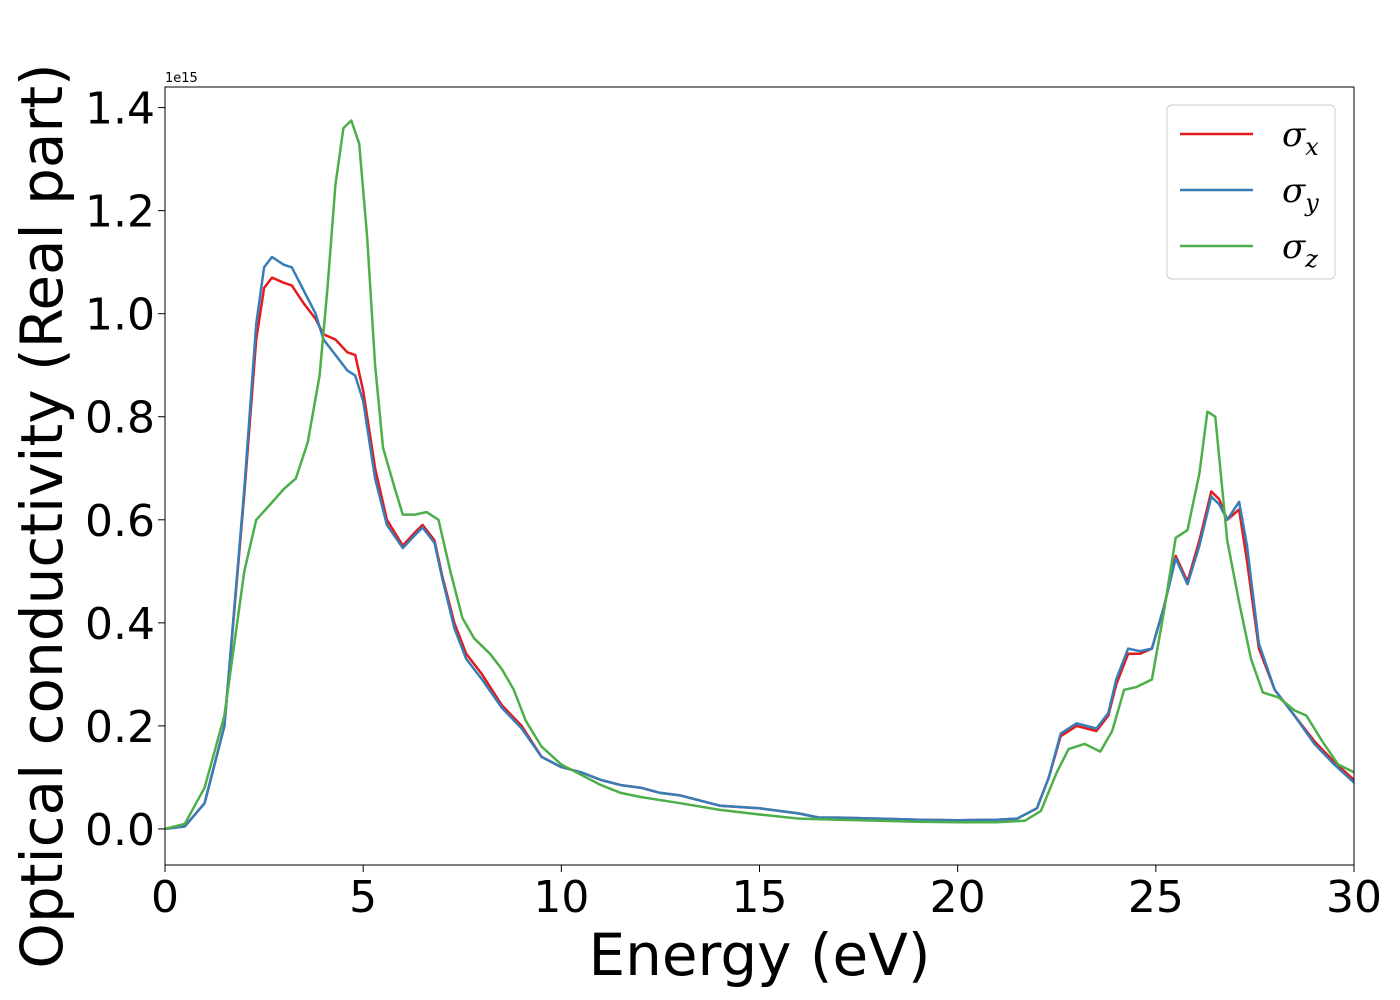  Describe the element at coordinates (1354, 897) in the screenshot. I see `x-tick-label: 30` at that location.